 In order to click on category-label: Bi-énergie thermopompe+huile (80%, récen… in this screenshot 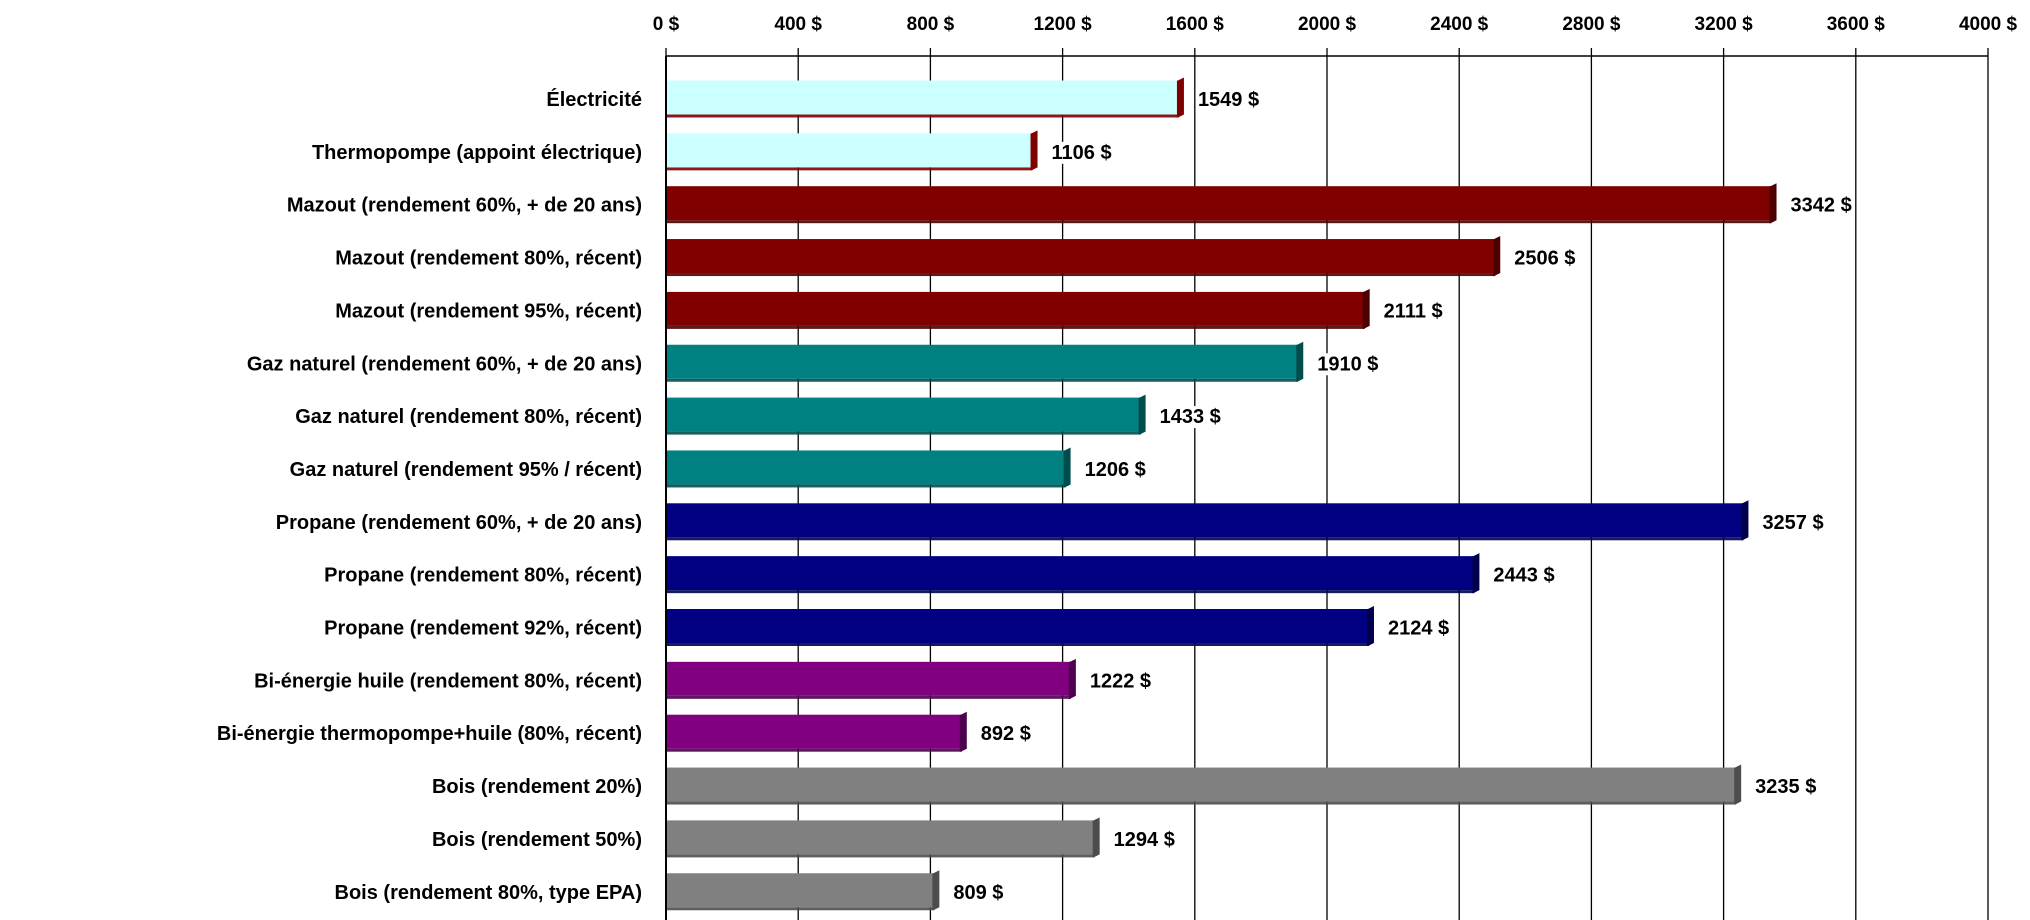, I will do `click(429, 734)`.